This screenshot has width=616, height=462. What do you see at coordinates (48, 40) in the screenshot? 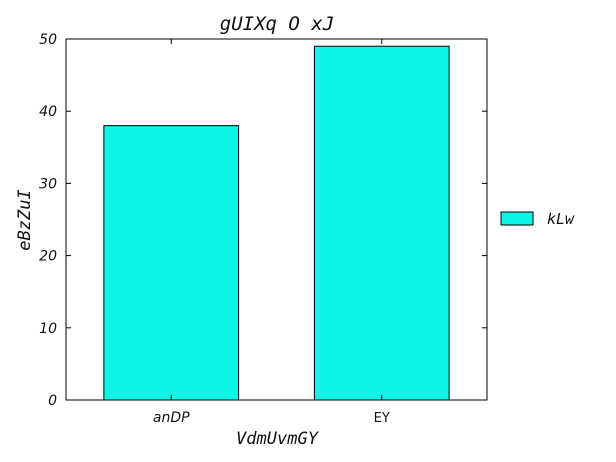
I see `y-tick-label: 50` at bounding box center [48, 40].